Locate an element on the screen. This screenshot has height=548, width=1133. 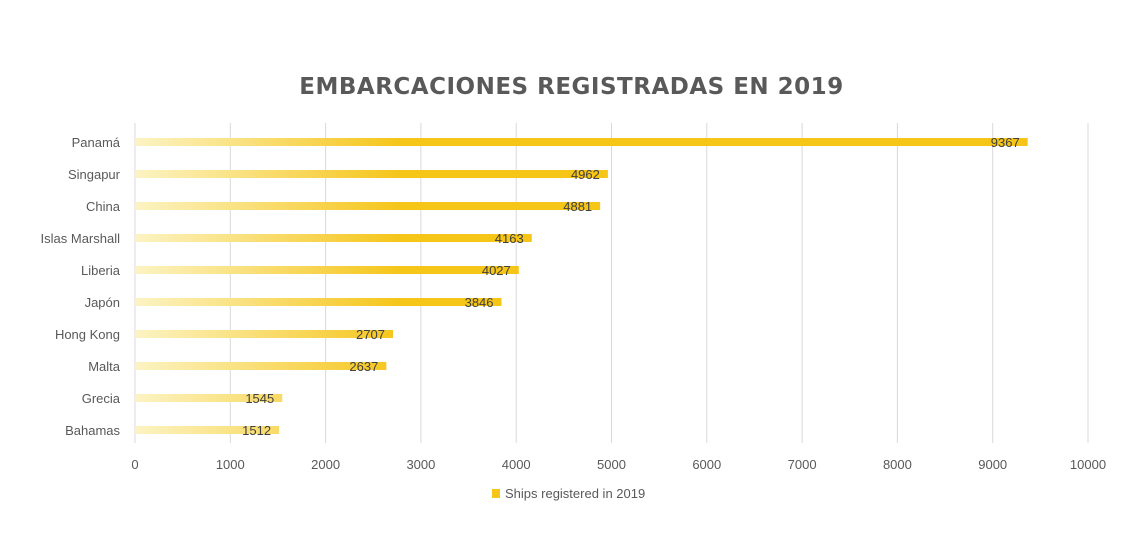
x-tick-label: 2000 is located at coordinates (325, 464).